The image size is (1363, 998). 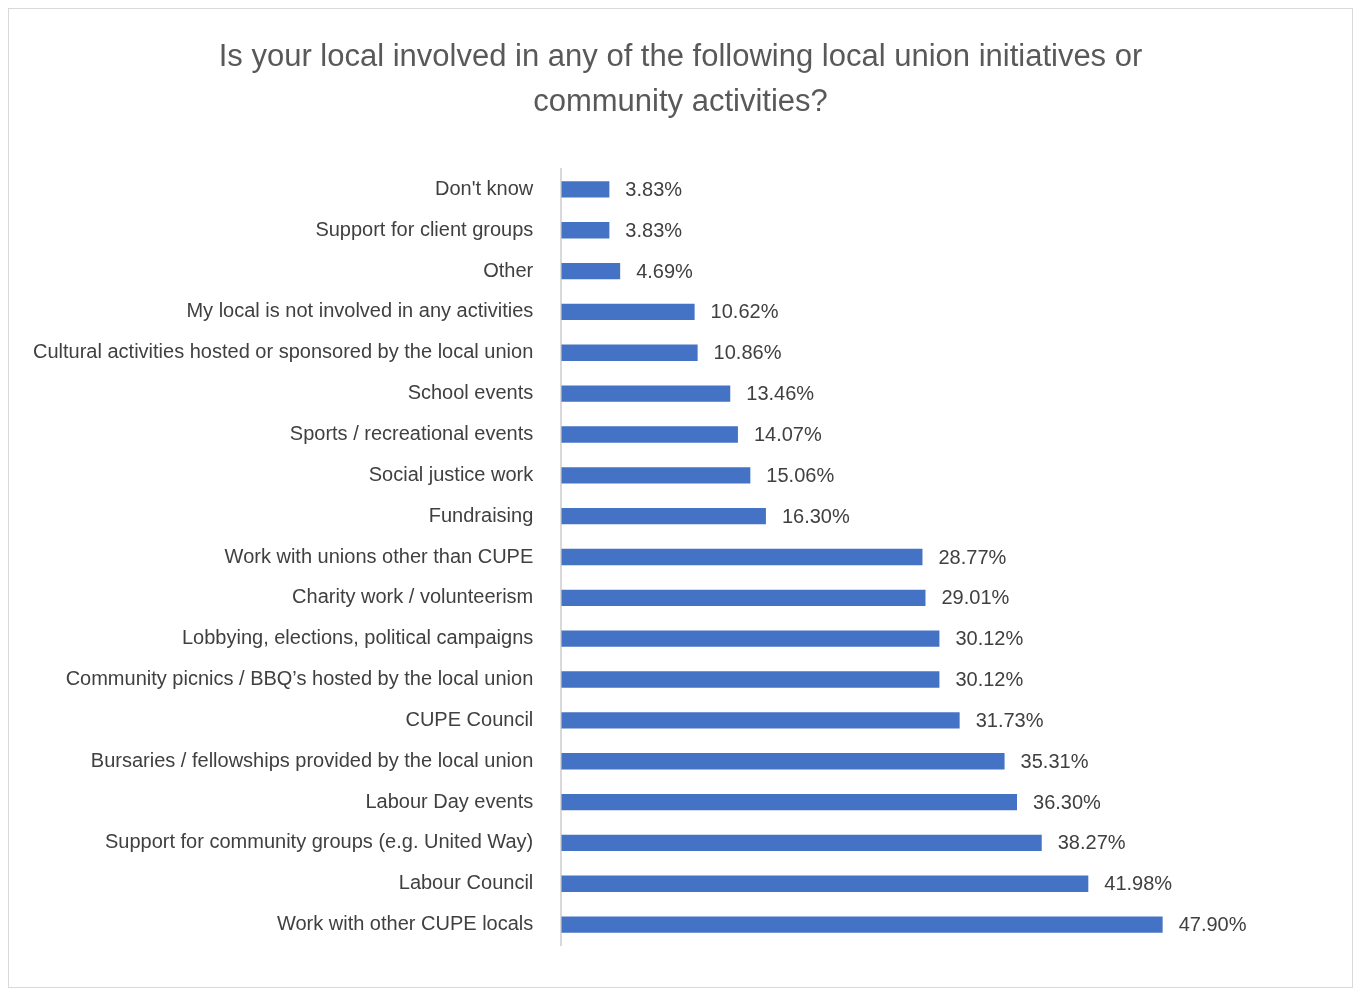 I want to click on y-tick-label: Support for community groups (e.g. United Way), so click(x=319, y=841).